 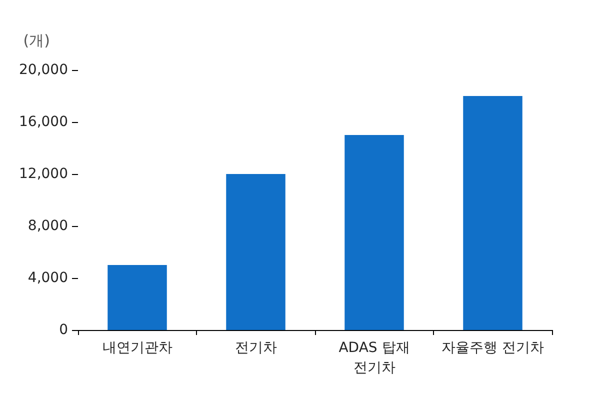 I want to click on y-tick-label: 4,000, so click(x=48, y=278).